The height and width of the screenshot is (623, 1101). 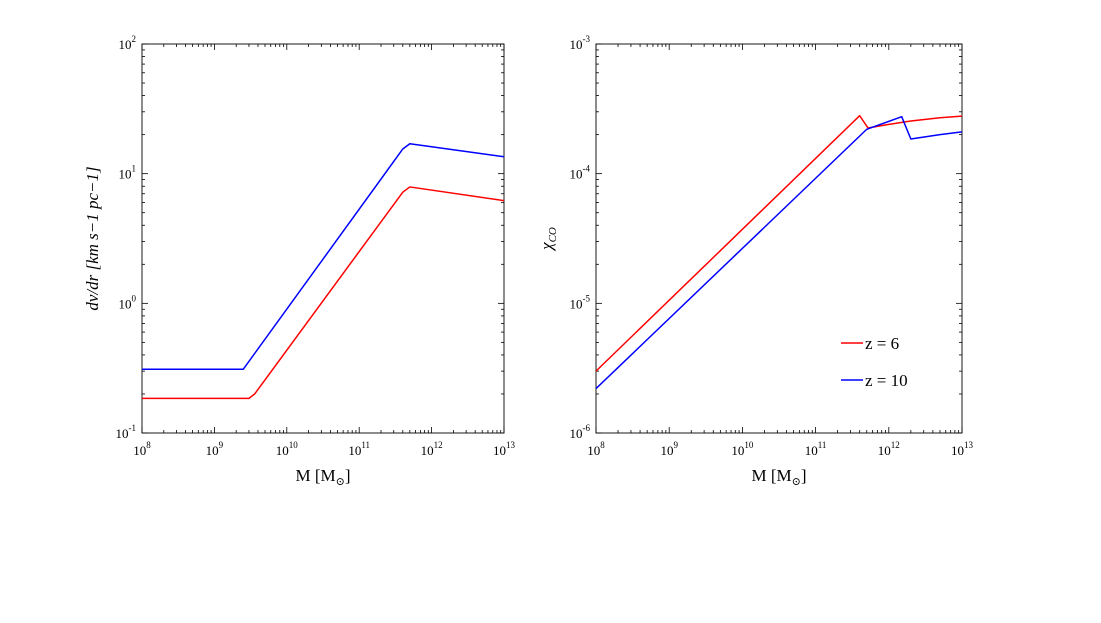 What do you see at coordinates (126, 432) in the screenshot?
I see `y-tick-label: 10⁻¹` at bounding box center [126, 432].